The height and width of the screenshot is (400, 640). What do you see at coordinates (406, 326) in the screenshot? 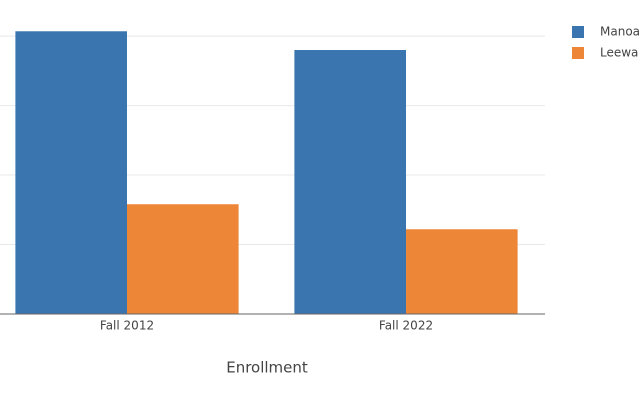
I see `x-tick-label: Fall 2022` at bounding box center [406, 326].